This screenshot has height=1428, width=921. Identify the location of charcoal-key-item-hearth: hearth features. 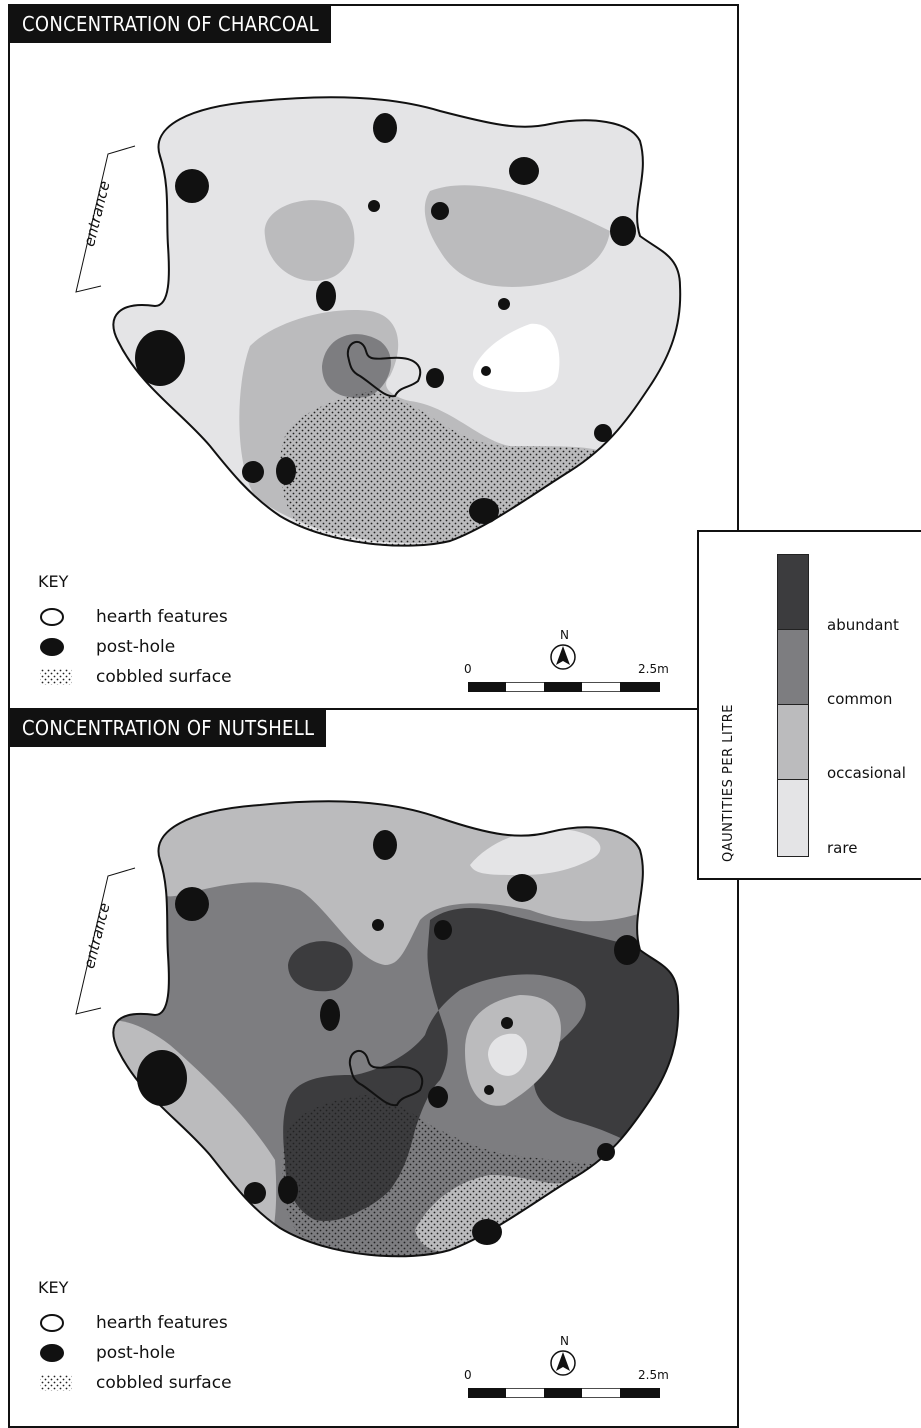
(133, 617).